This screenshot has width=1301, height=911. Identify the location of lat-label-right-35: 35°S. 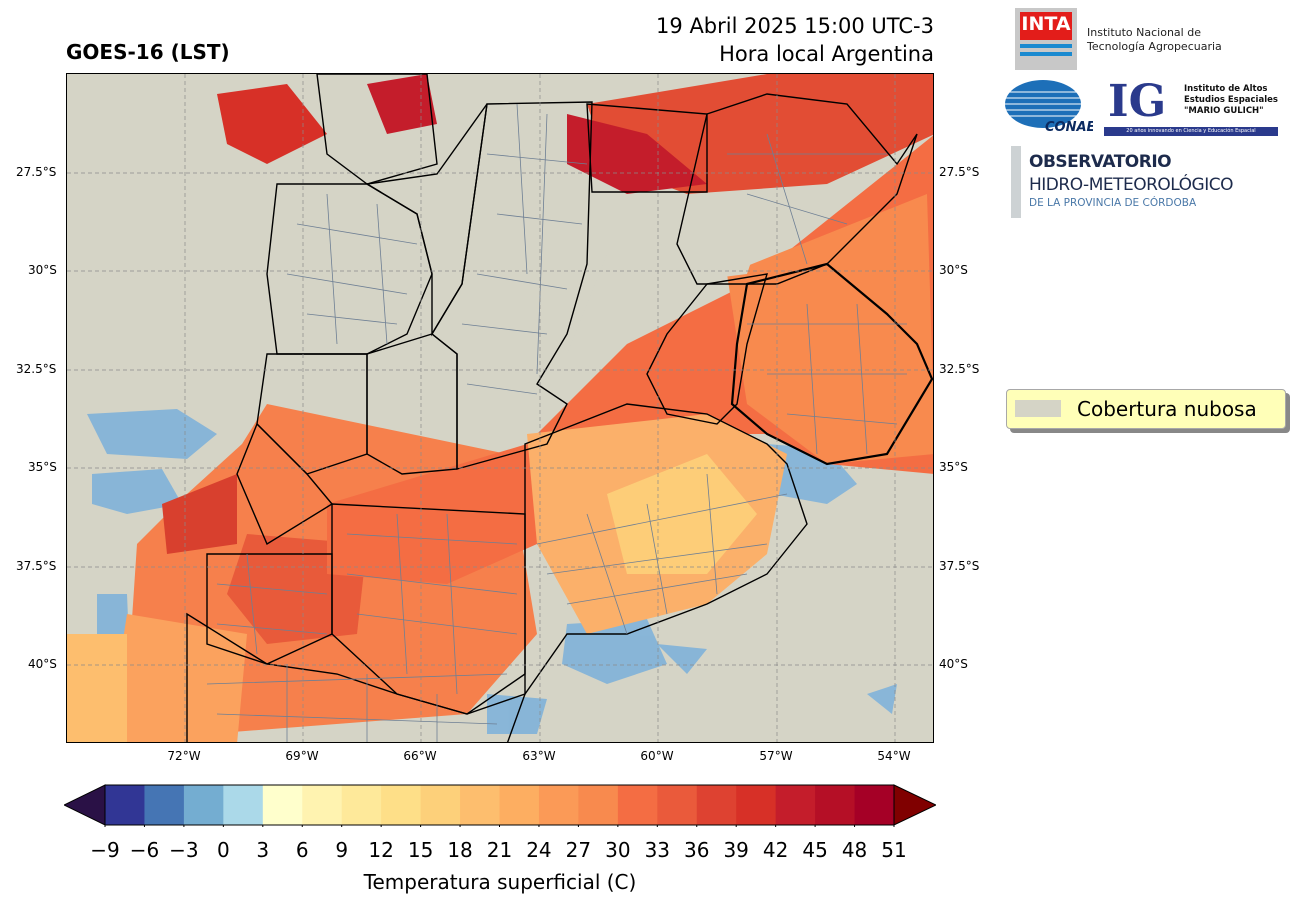
(953, 467).